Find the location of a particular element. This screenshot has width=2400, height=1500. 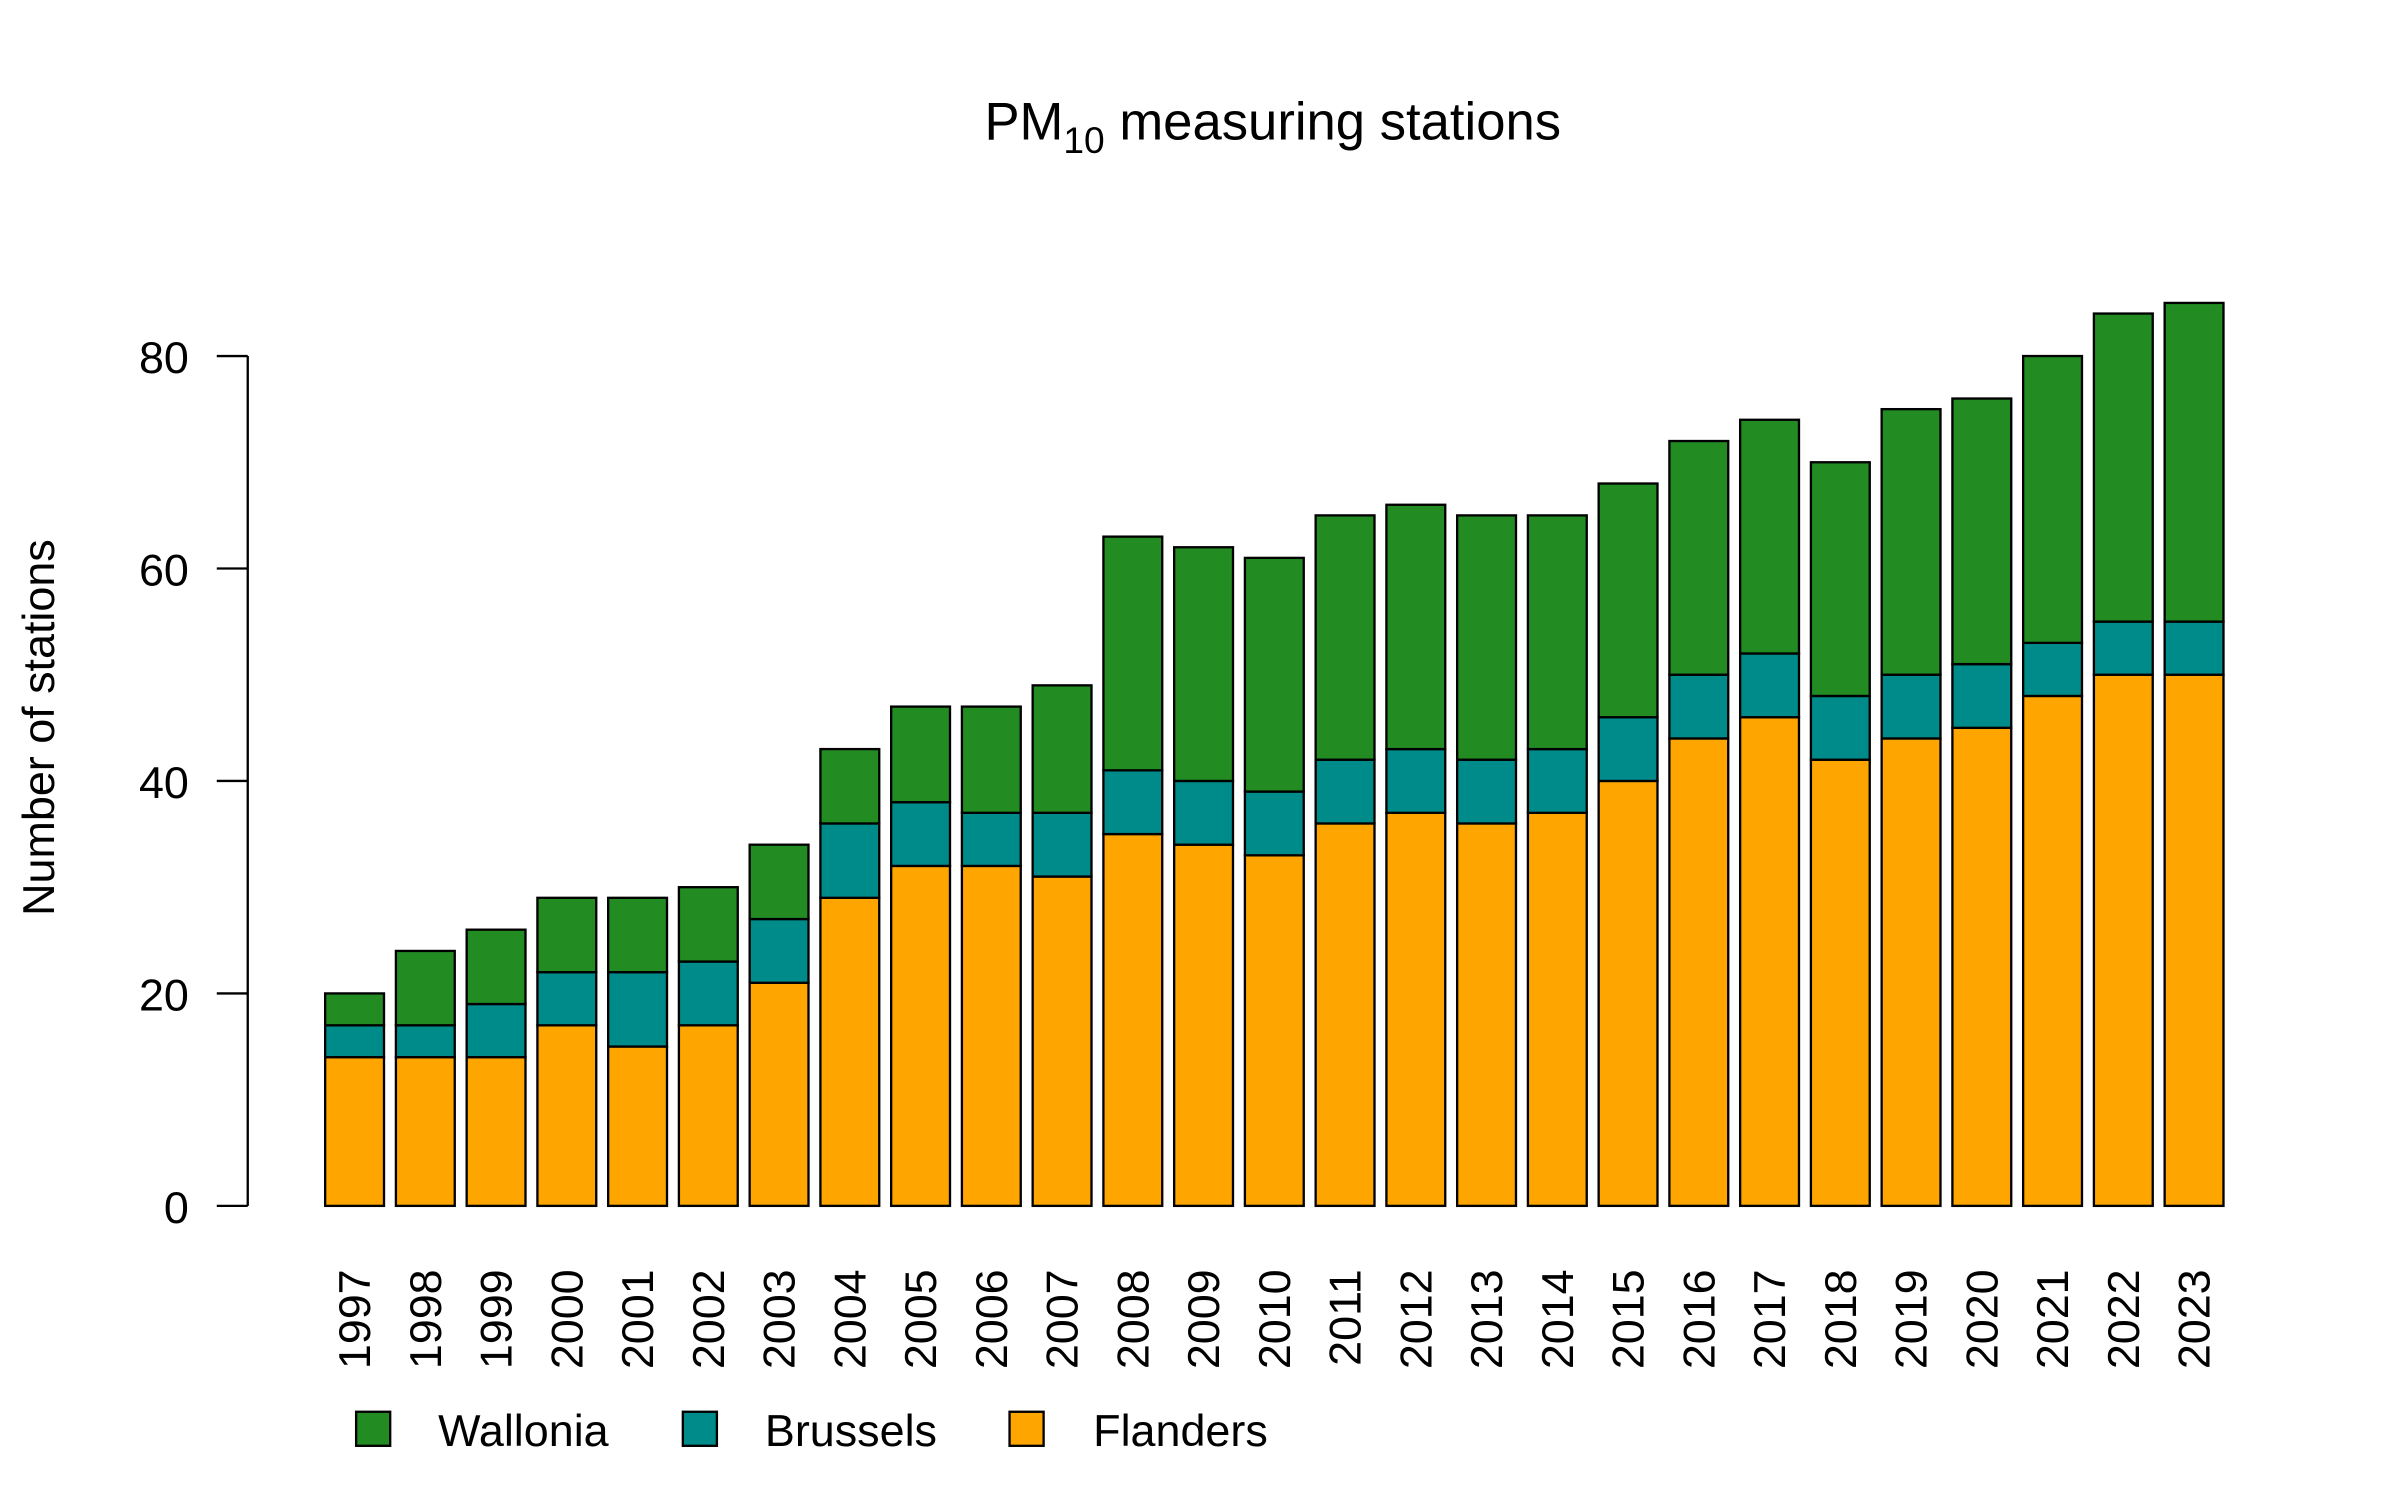

bar-brussels-2014 is located at coordinates (1557, 780).